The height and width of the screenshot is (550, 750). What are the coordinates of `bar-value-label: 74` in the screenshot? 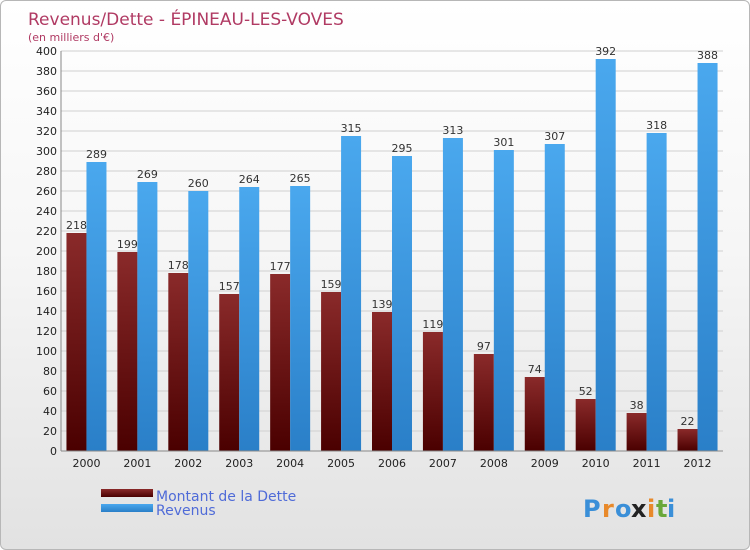 It's located at (535, 369).